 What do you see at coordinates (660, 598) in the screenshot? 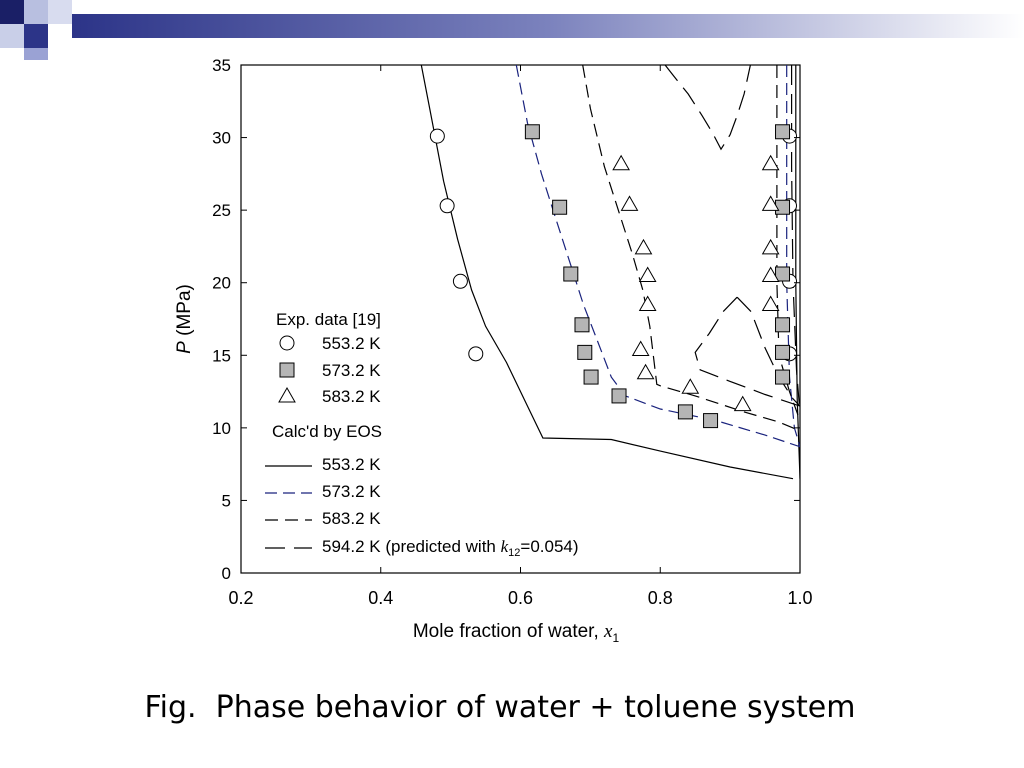
I see `x-tick-label: 0.8` at bounding box center [660, 598].